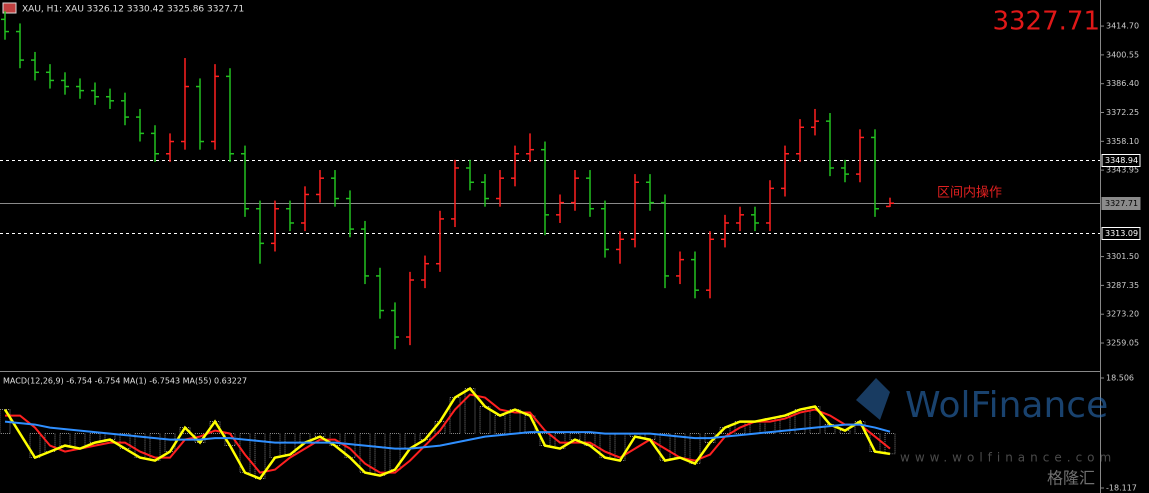  What do you see at coordinates (969, 193) in the screenshot?
I see `annotation: 区间内操作` at bounding box center [969, 193].